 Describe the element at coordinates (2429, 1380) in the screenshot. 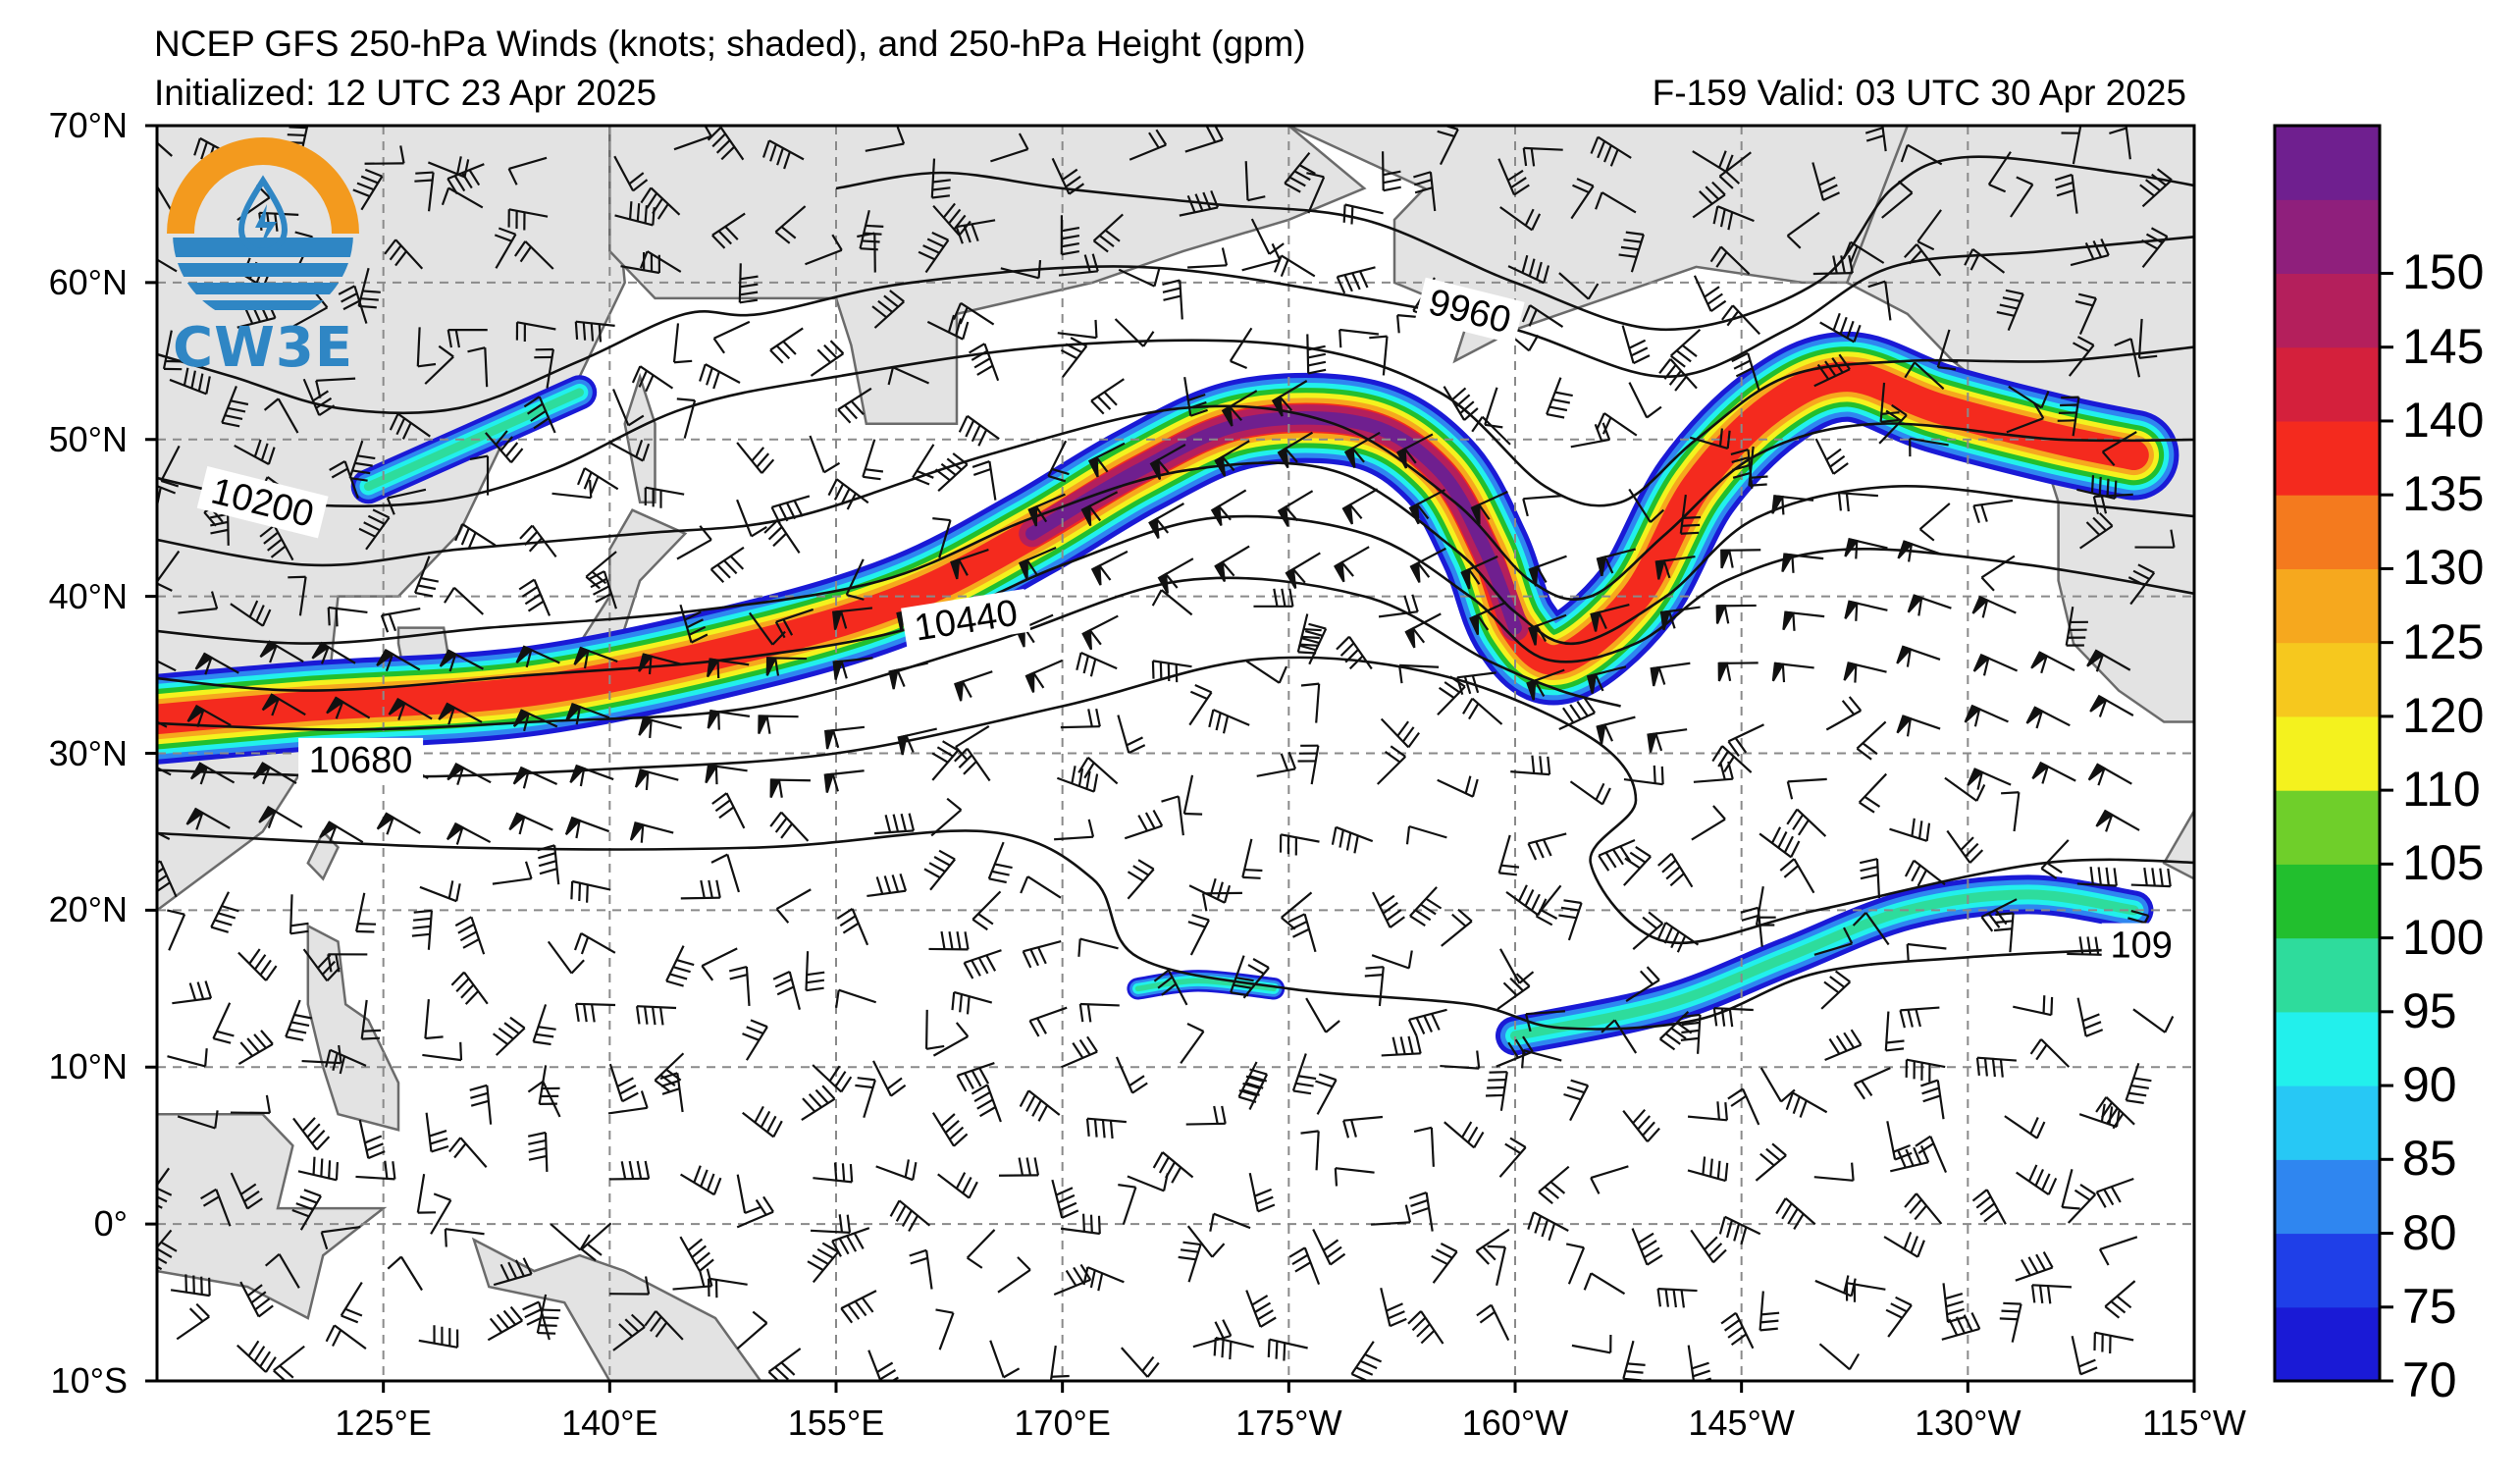

I see `colorbar-tick-label: 70` at that location.